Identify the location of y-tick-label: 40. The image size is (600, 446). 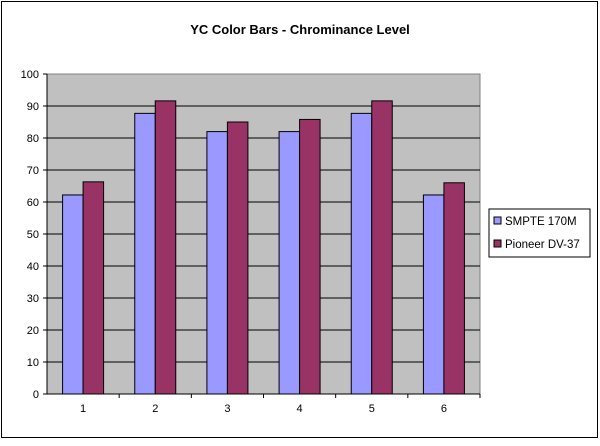
(33, 267).